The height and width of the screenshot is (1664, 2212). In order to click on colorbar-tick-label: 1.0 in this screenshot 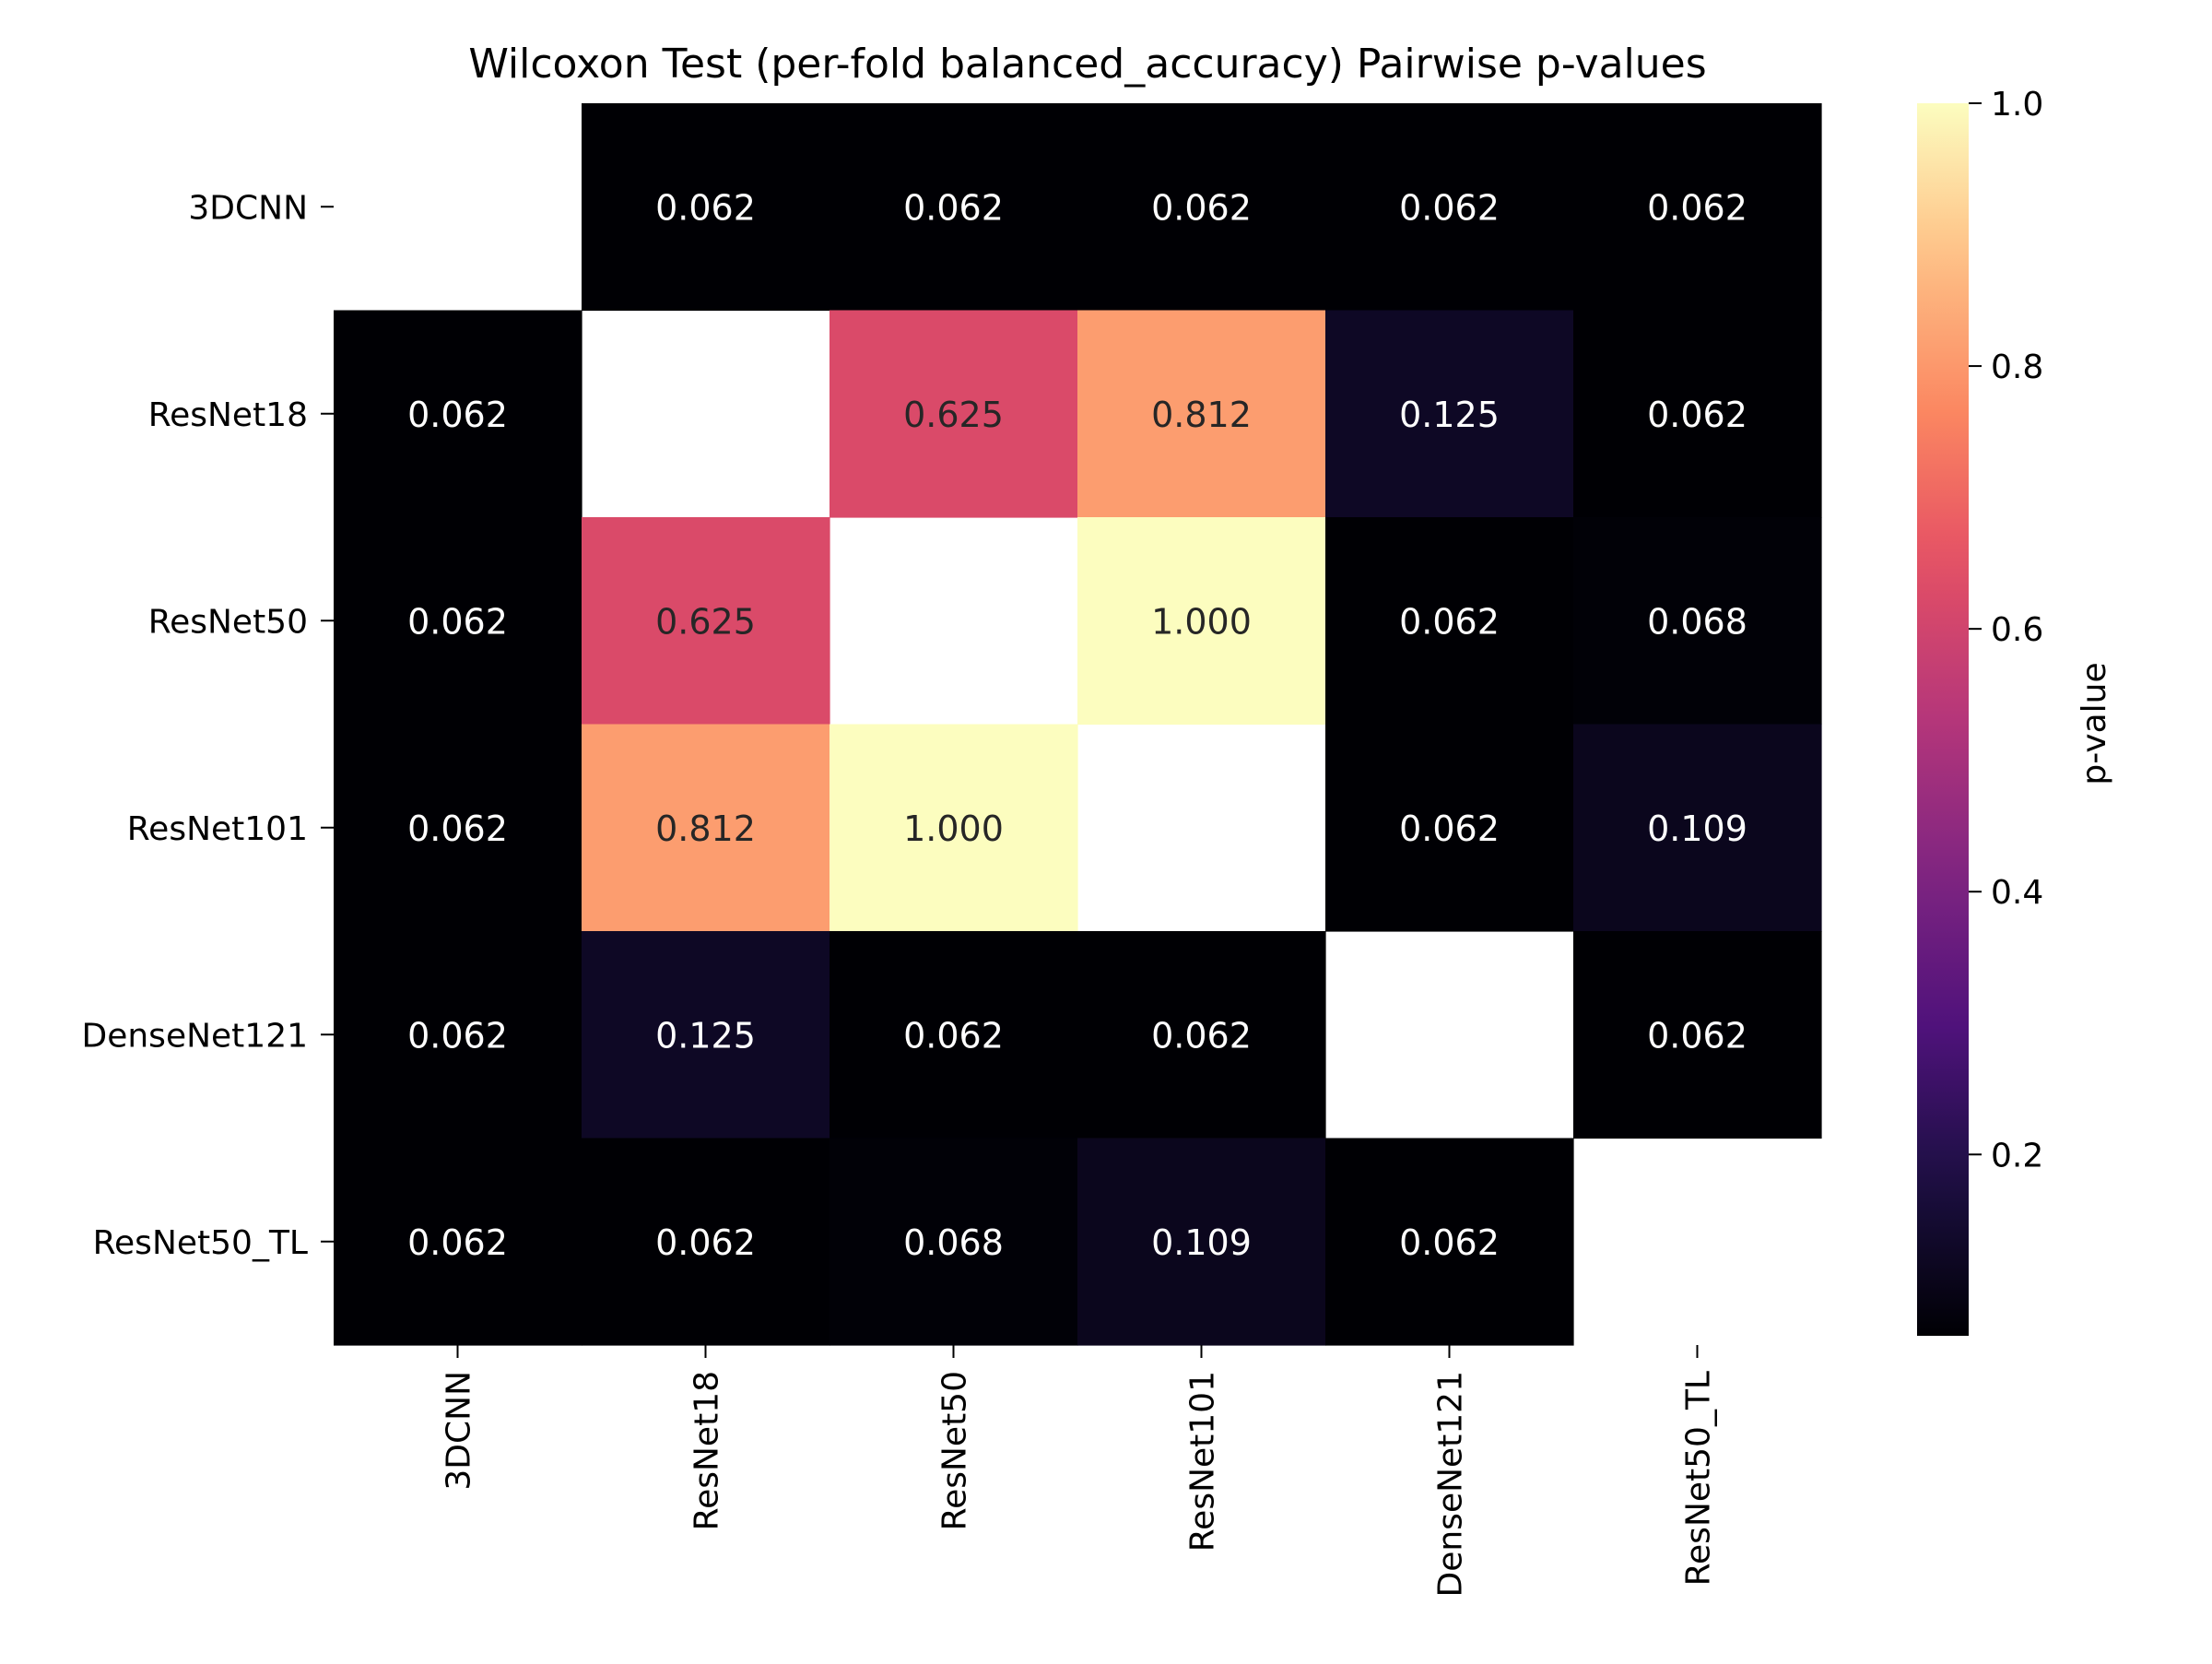, I will do `click(2017, 105)`.